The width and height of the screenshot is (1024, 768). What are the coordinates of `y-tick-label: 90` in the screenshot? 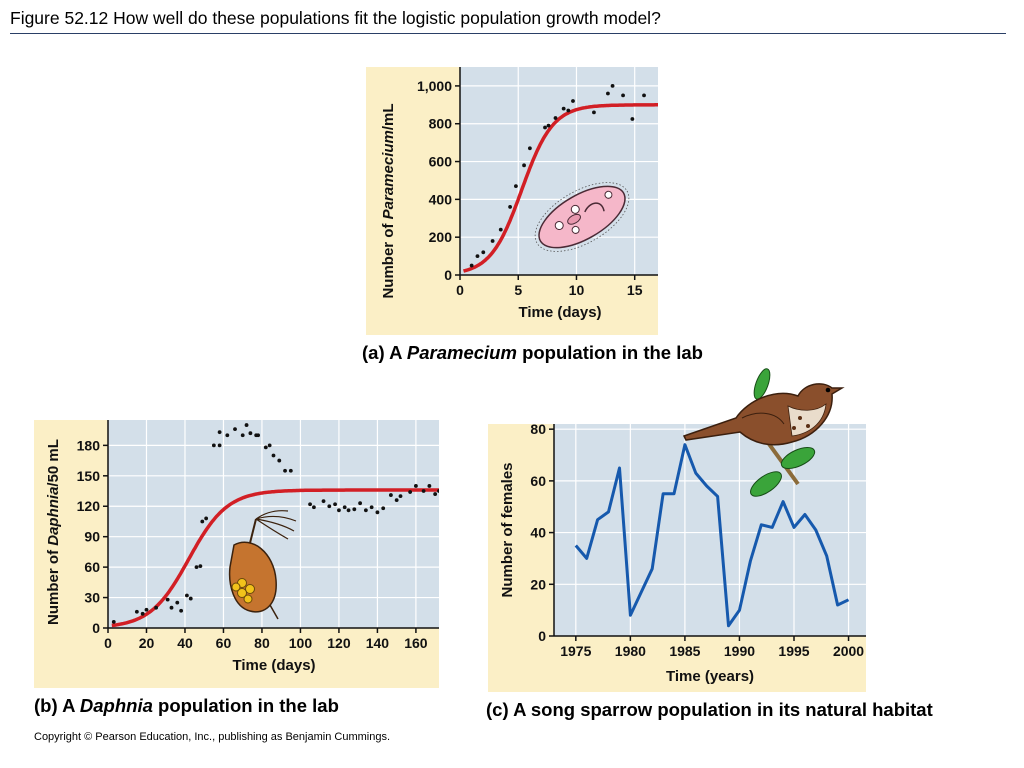 It's located at (92, 537).